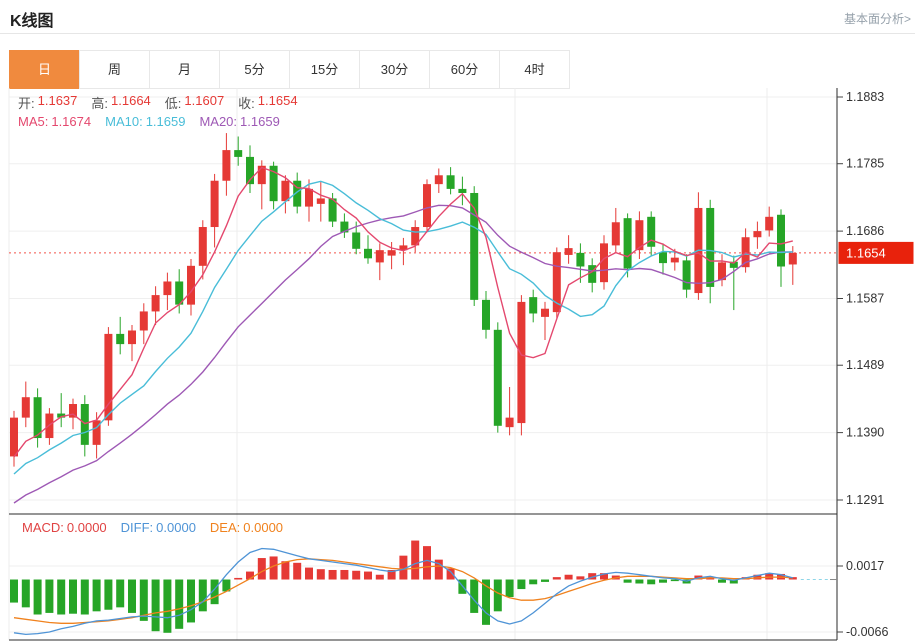 Image resolution: width=915 pixels, height=643 pixels. Describe the element at coordinates (218, 121) in the screenshot. I see `ma20-label: MA20:` at that location.